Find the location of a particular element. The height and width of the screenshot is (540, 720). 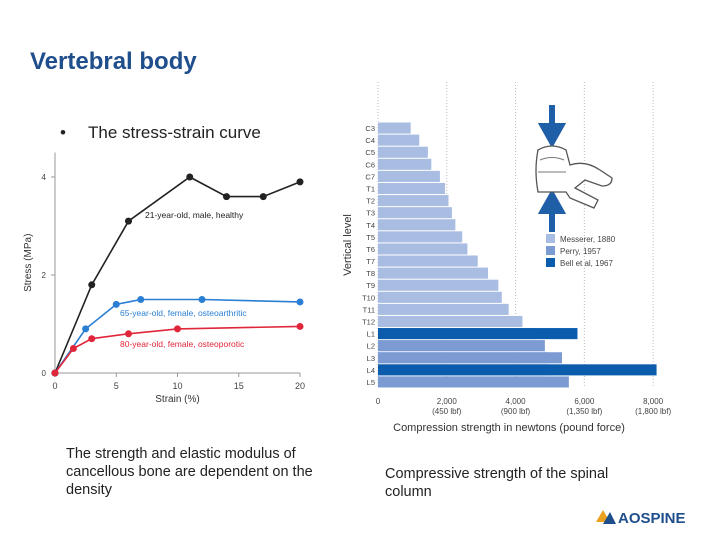

logo: AOSPINE is located at coordinates (641, 518).